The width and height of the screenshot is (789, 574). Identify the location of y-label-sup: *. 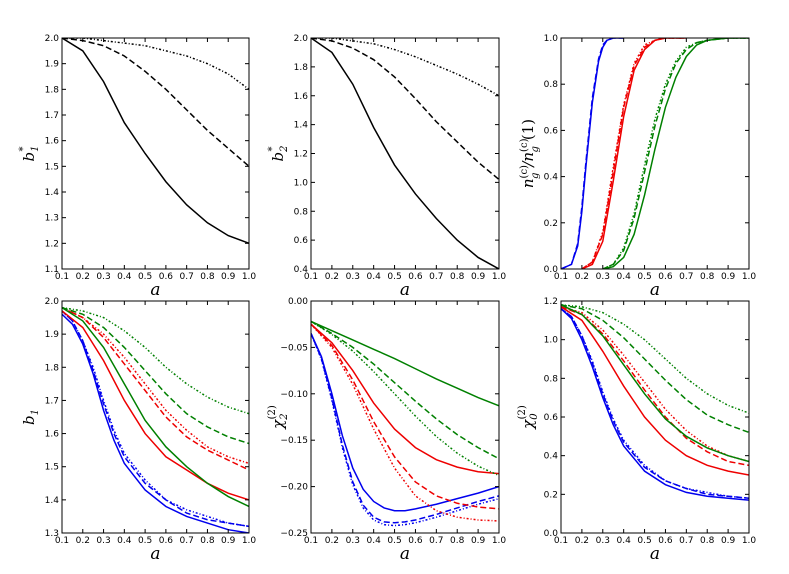
(23, 149).